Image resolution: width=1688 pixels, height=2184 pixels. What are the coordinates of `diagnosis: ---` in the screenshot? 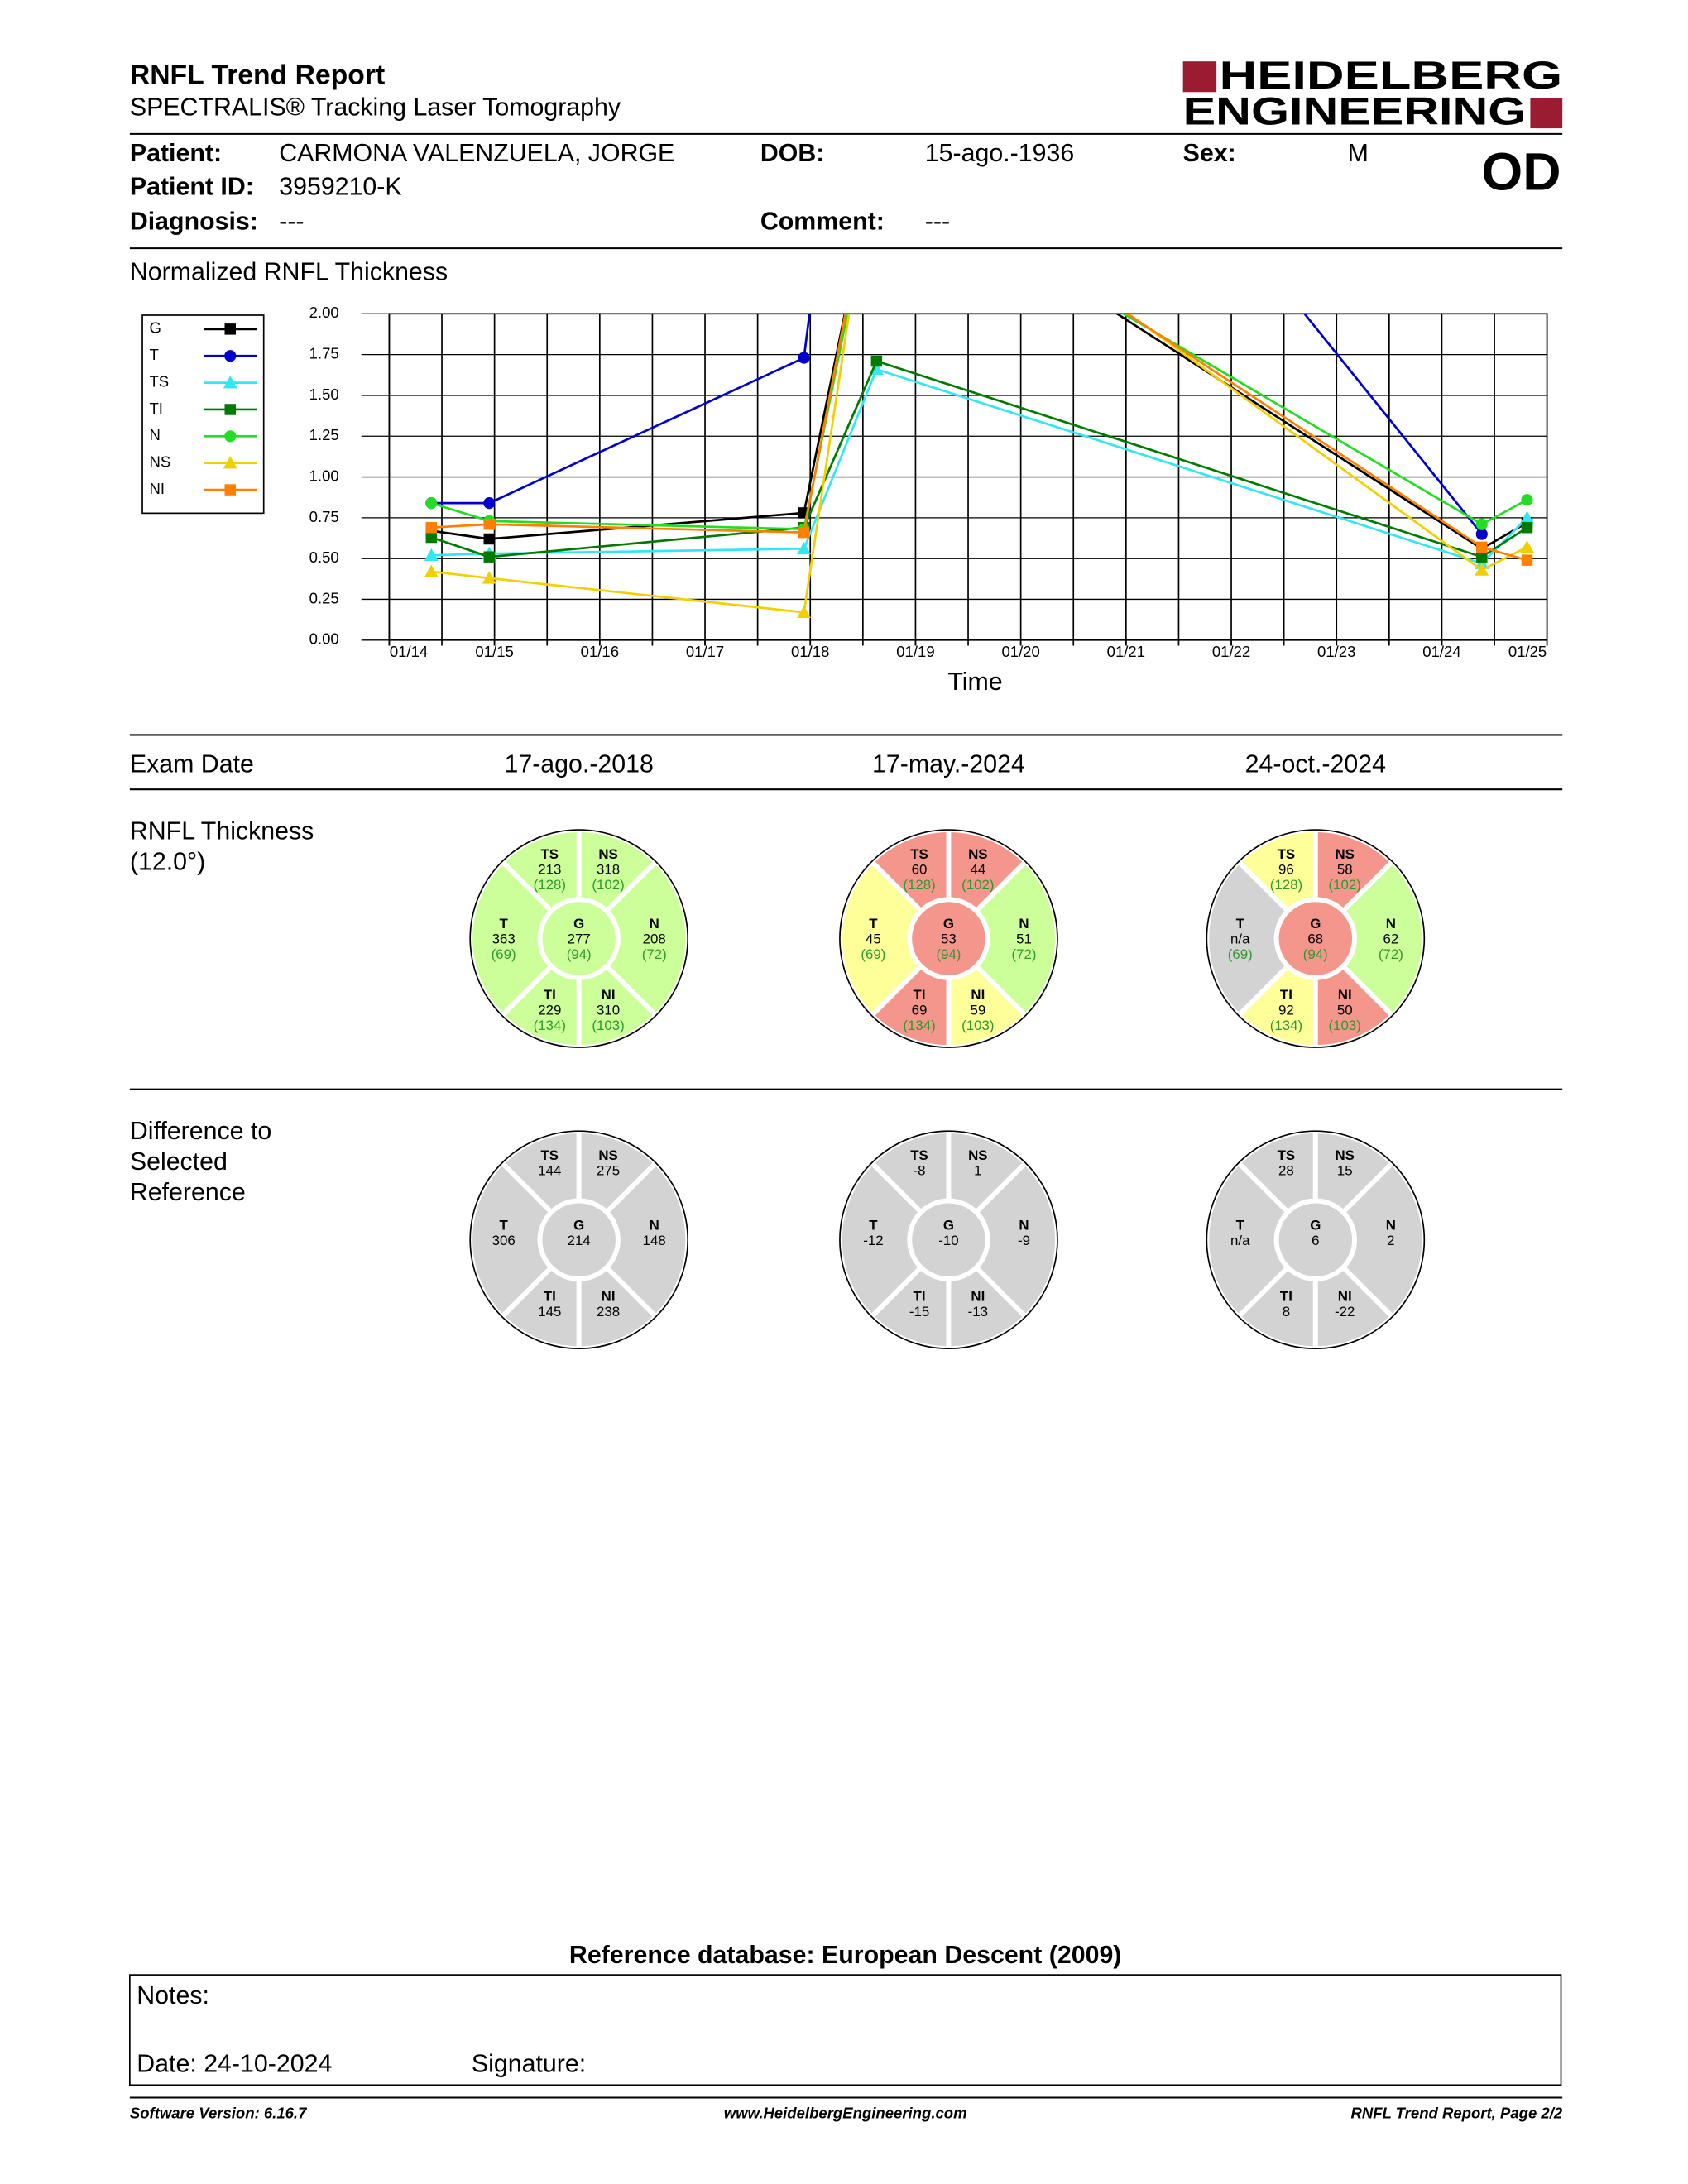 It's located at (291, 222).